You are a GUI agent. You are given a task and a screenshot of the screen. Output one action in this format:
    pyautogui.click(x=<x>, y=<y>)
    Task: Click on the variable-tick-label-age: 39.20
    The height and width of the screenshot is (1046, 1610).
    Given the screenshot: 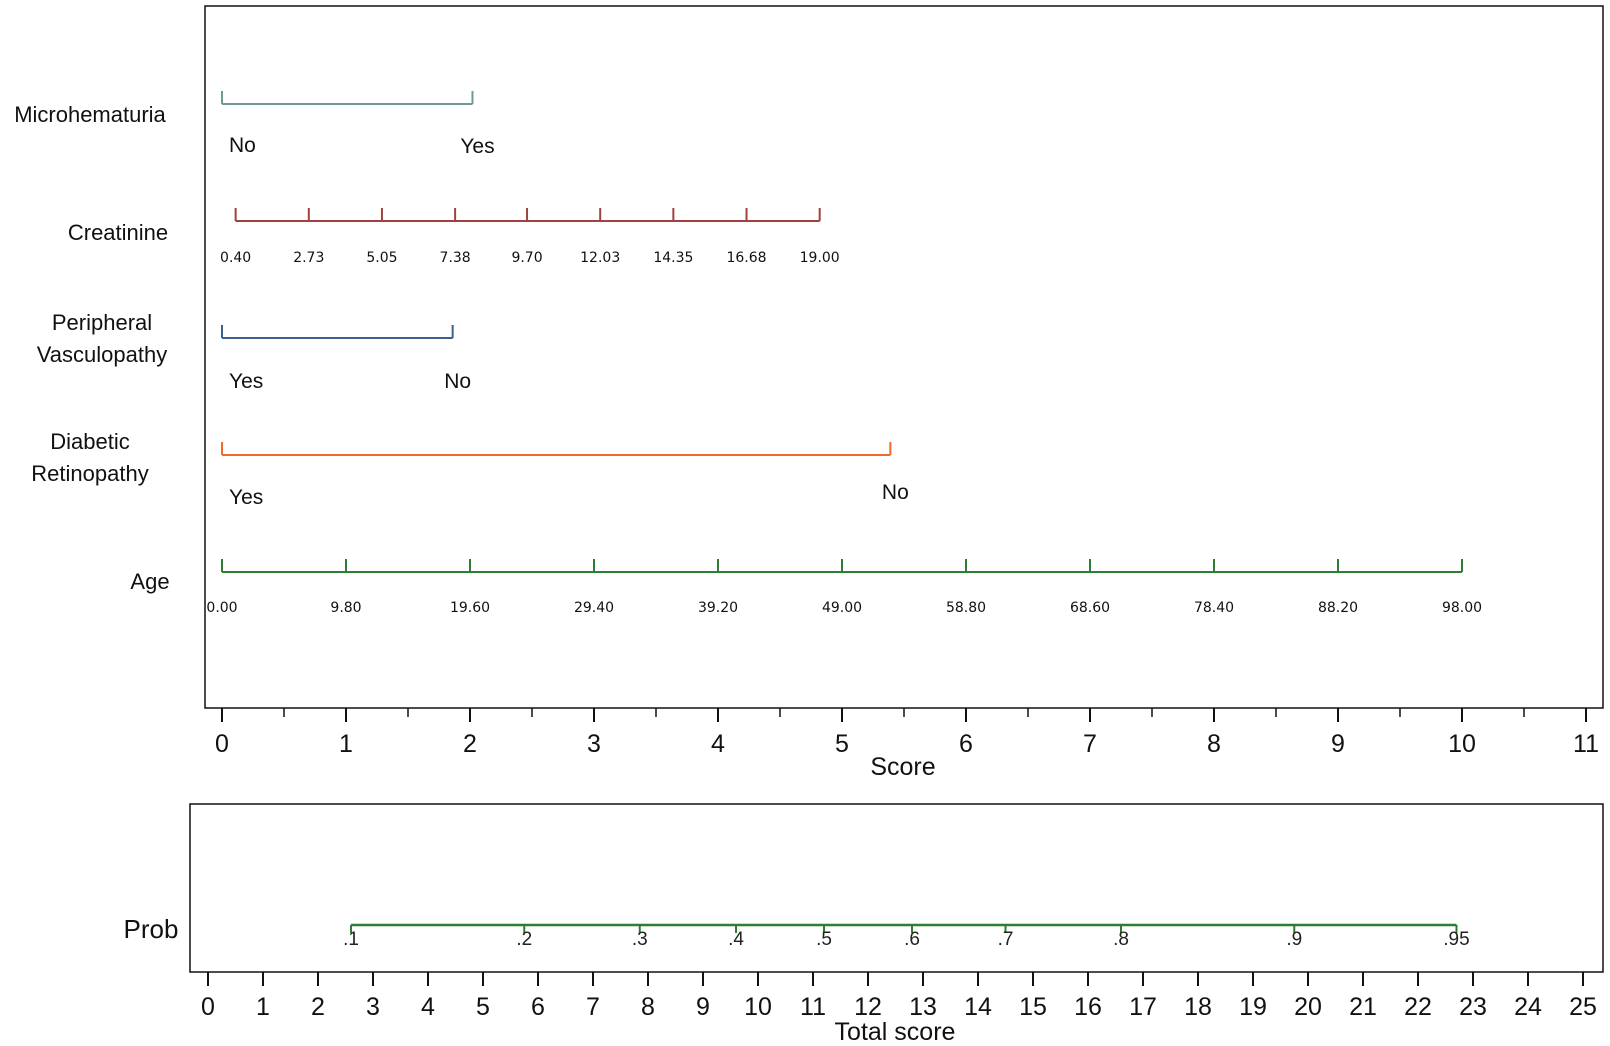 What is the action you would take?
    pyautogui.click(x=718, y=608)
    